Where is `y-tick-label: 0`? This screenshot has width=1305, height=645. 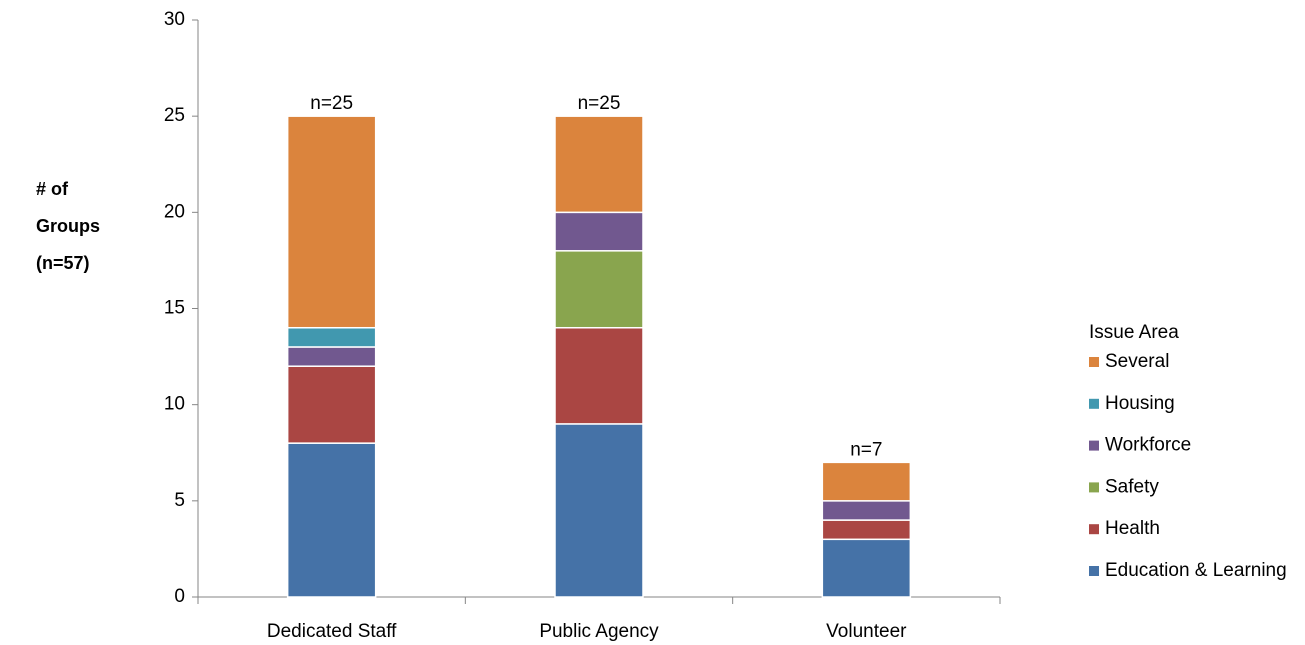
y-tick-label: 0 is located at coordinates (179, 596).